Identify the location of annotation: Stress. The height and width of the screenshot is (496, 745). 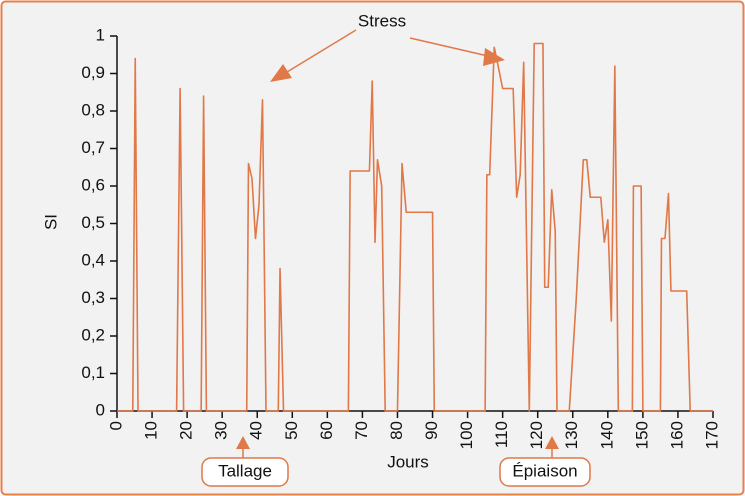
(382, 20).